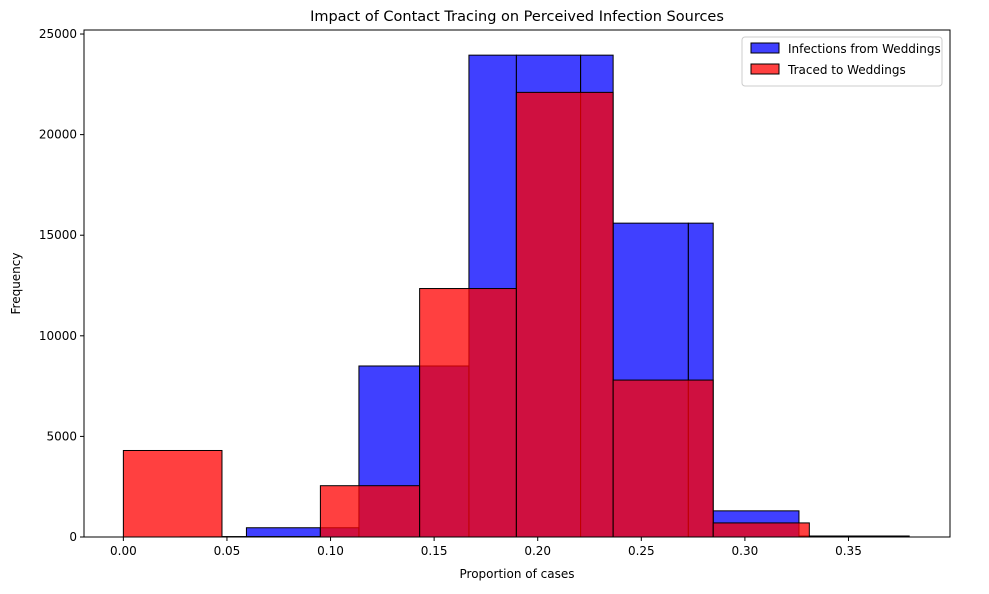  Describe the element at coordinates (848, 551) in the screenshot. I see `x-tick-label: 0.35` at that location.